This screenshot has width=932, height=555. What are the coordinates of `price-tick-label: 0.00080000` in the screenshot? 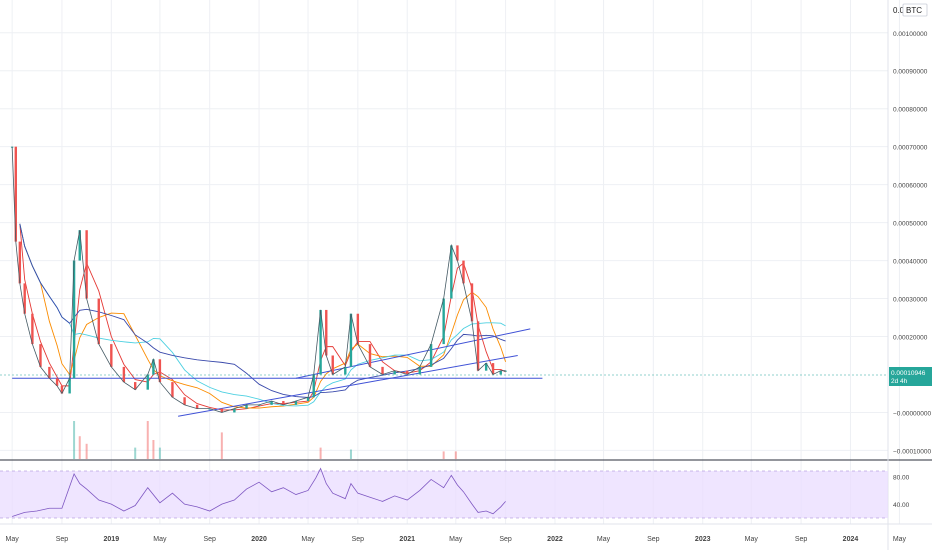 It's located at (910, 110).